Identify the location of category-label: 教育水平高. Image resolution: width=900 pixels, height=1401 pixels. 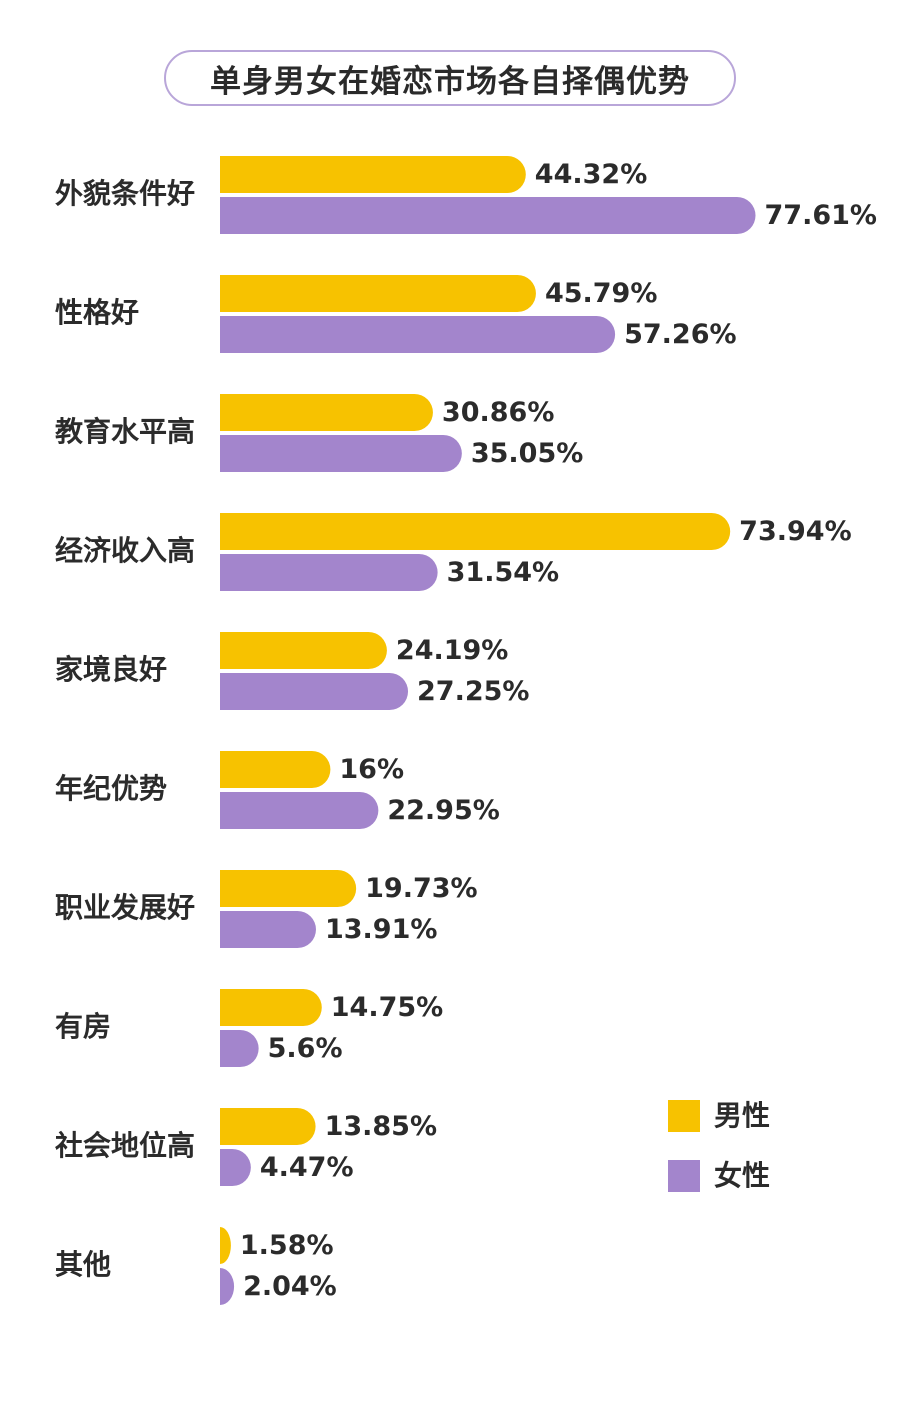
(125, 431).